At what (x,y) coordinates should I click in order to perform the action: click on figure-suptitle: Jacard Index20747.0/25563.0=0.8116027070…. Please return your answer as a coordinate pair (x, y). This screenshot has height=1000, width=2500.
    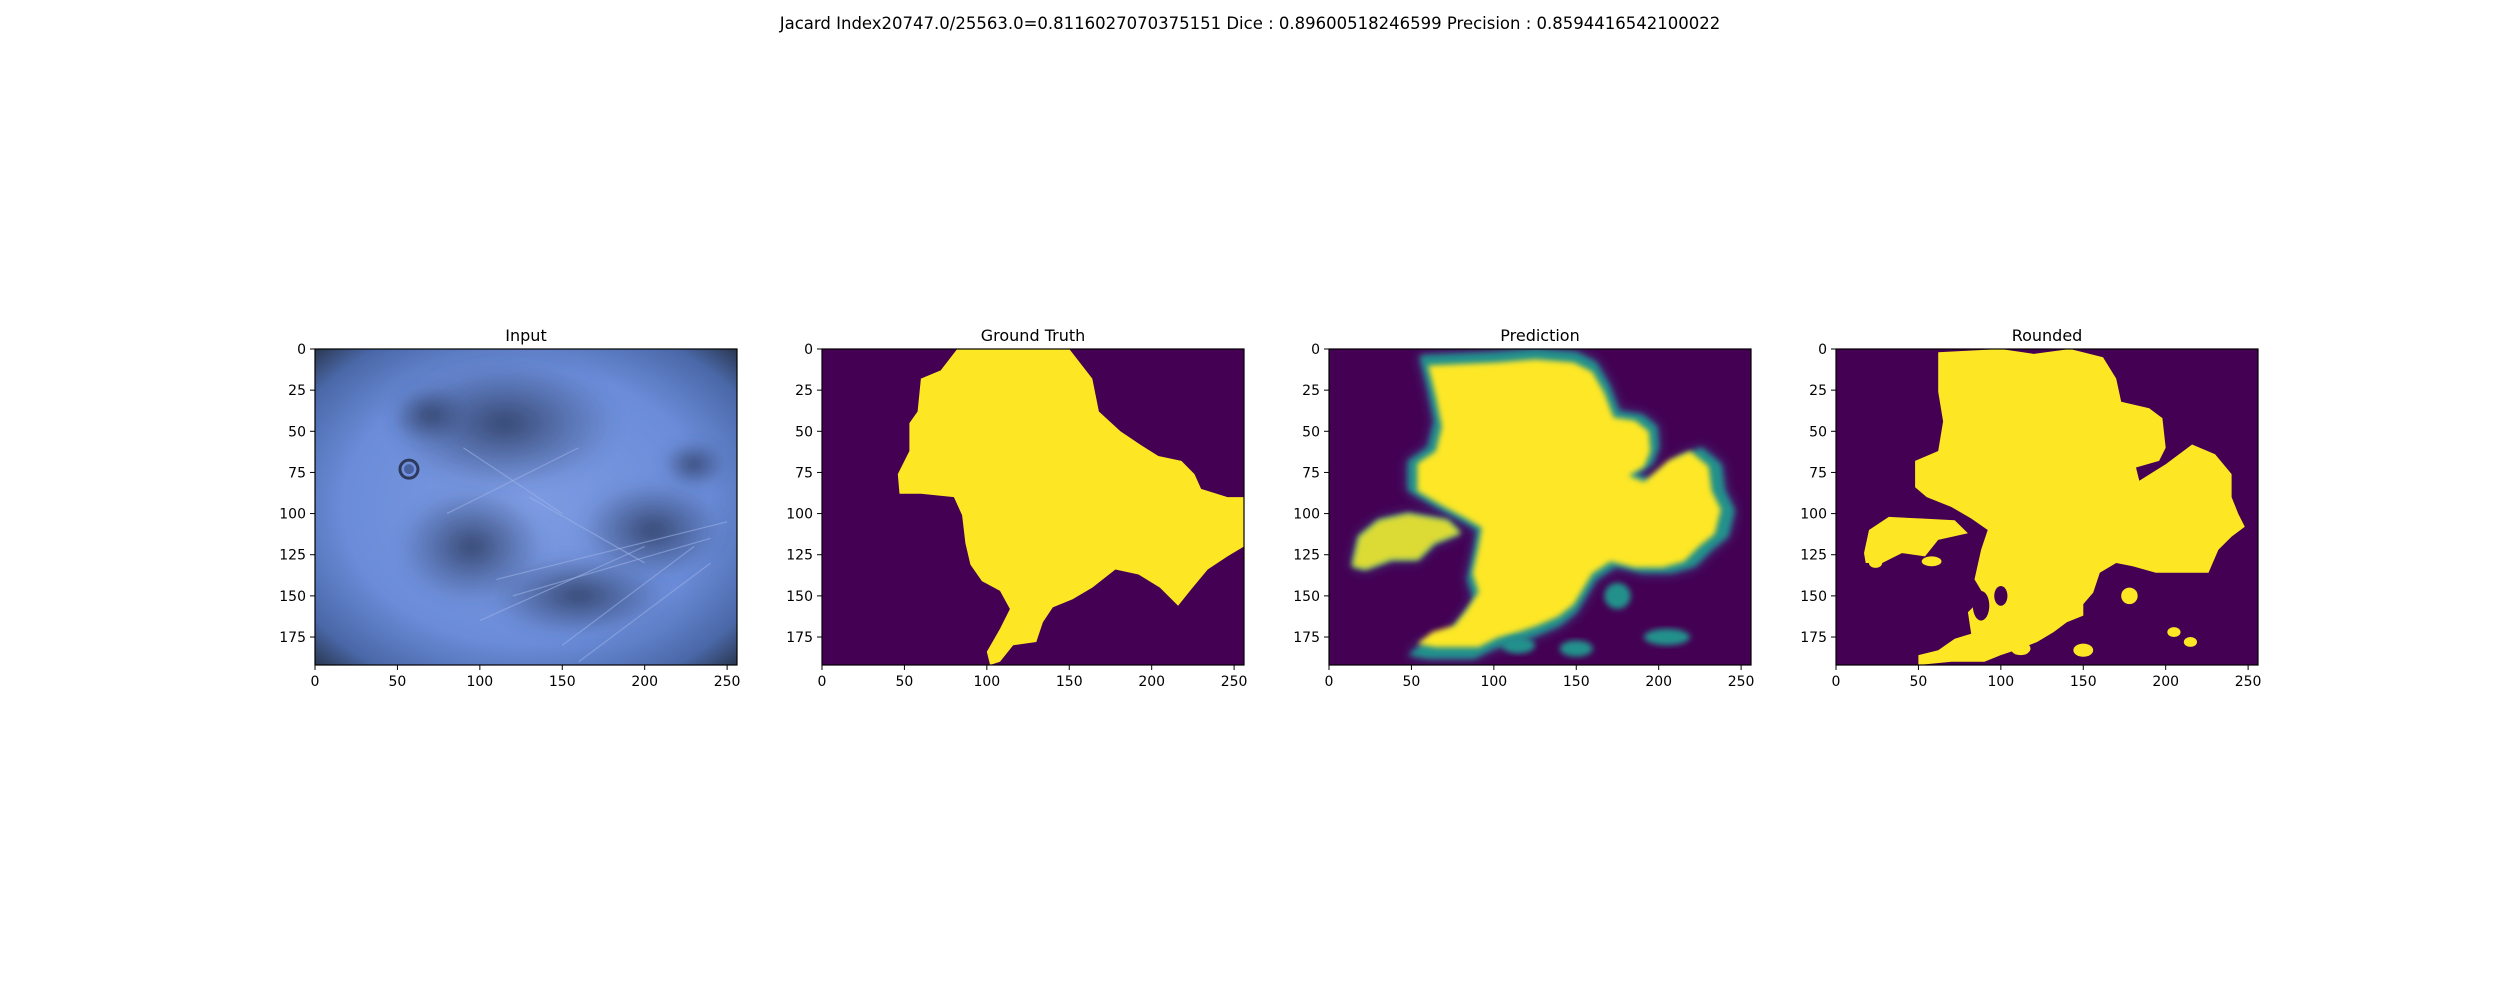
    Looking at the image, I should click on (1250, 23).